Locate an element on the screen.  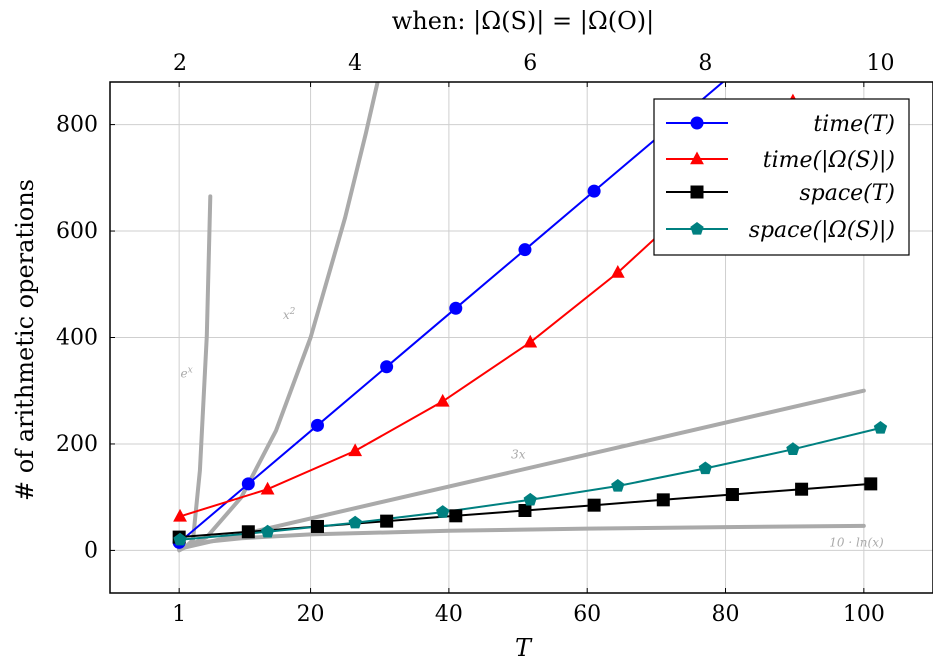
reference-curve-label: 3x is located at coordinates (518, 454).